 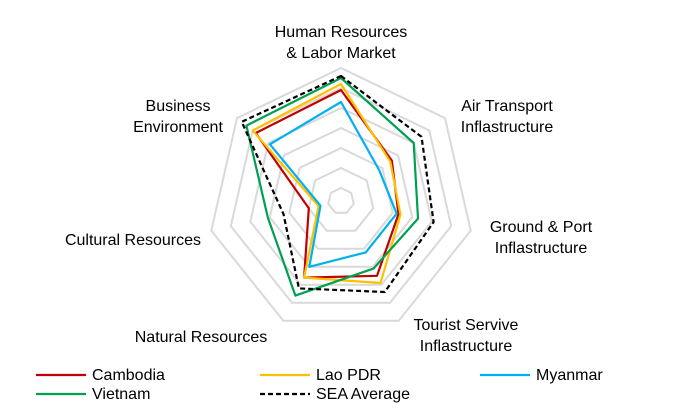 I want to click on legend-label-lao-pdr: Lao PDR, so click(x=348, y=375).